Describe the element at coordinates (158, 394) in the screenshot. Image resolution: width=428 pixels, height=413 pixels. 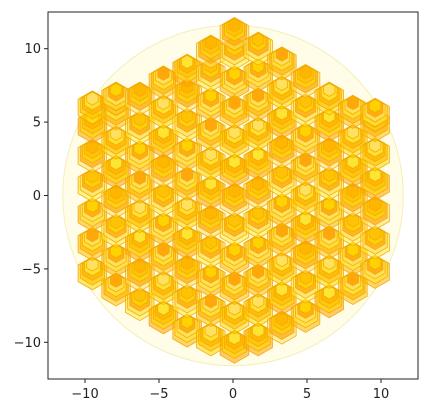
I see `x-tick-label: −5` at that location.